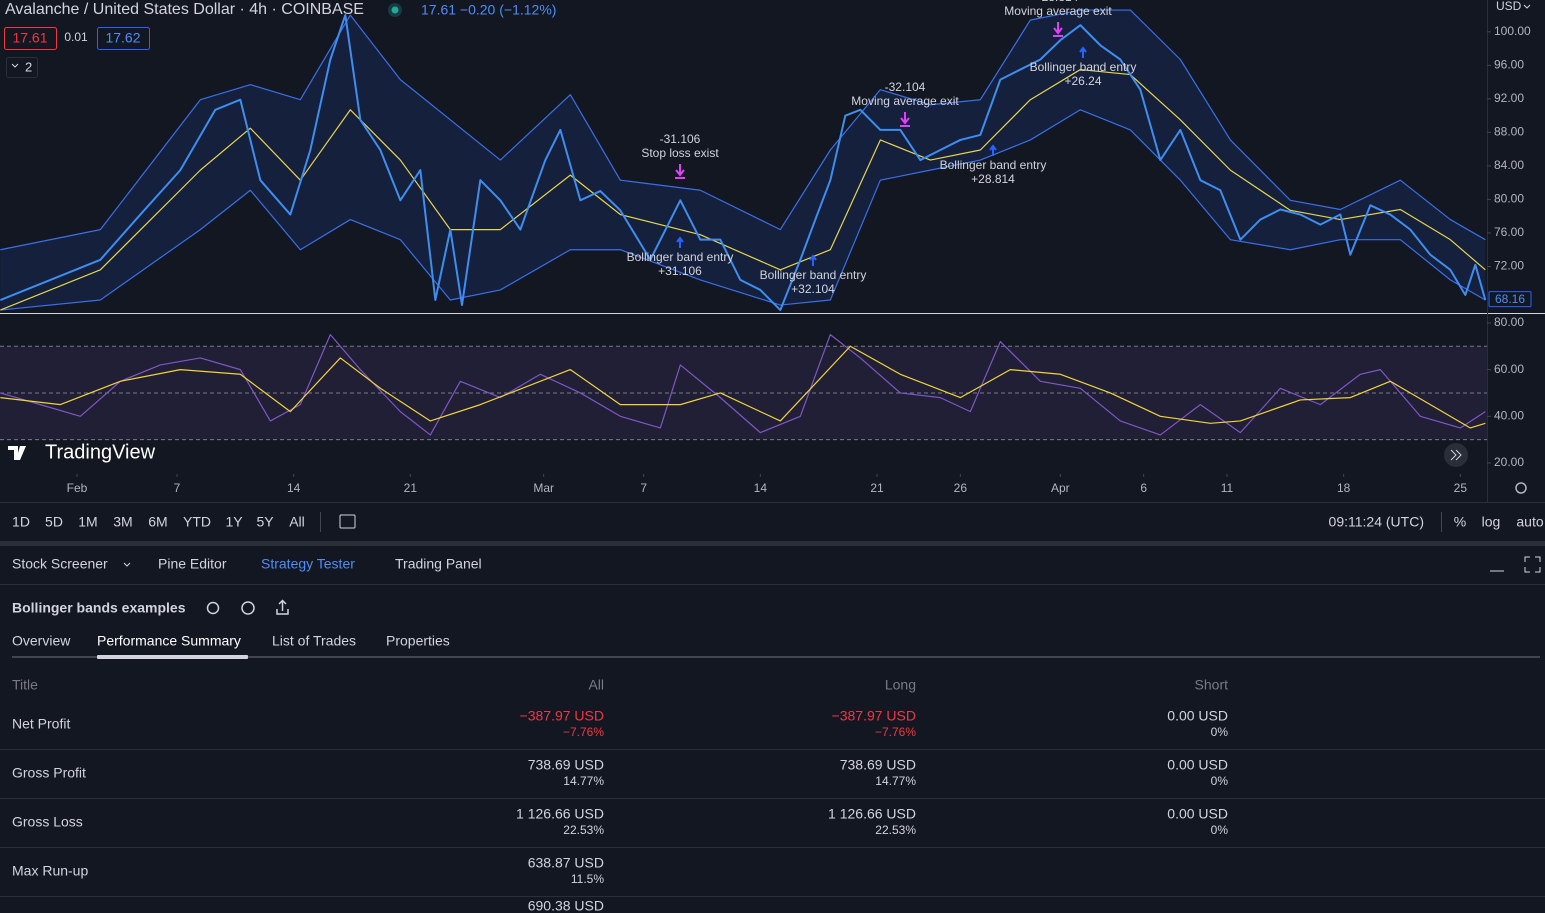 The image size is (1545, 913). What do you see at coordinates (596, 685) in the screenshot?
I see `column-header: All` at bounding box center [596, 685].